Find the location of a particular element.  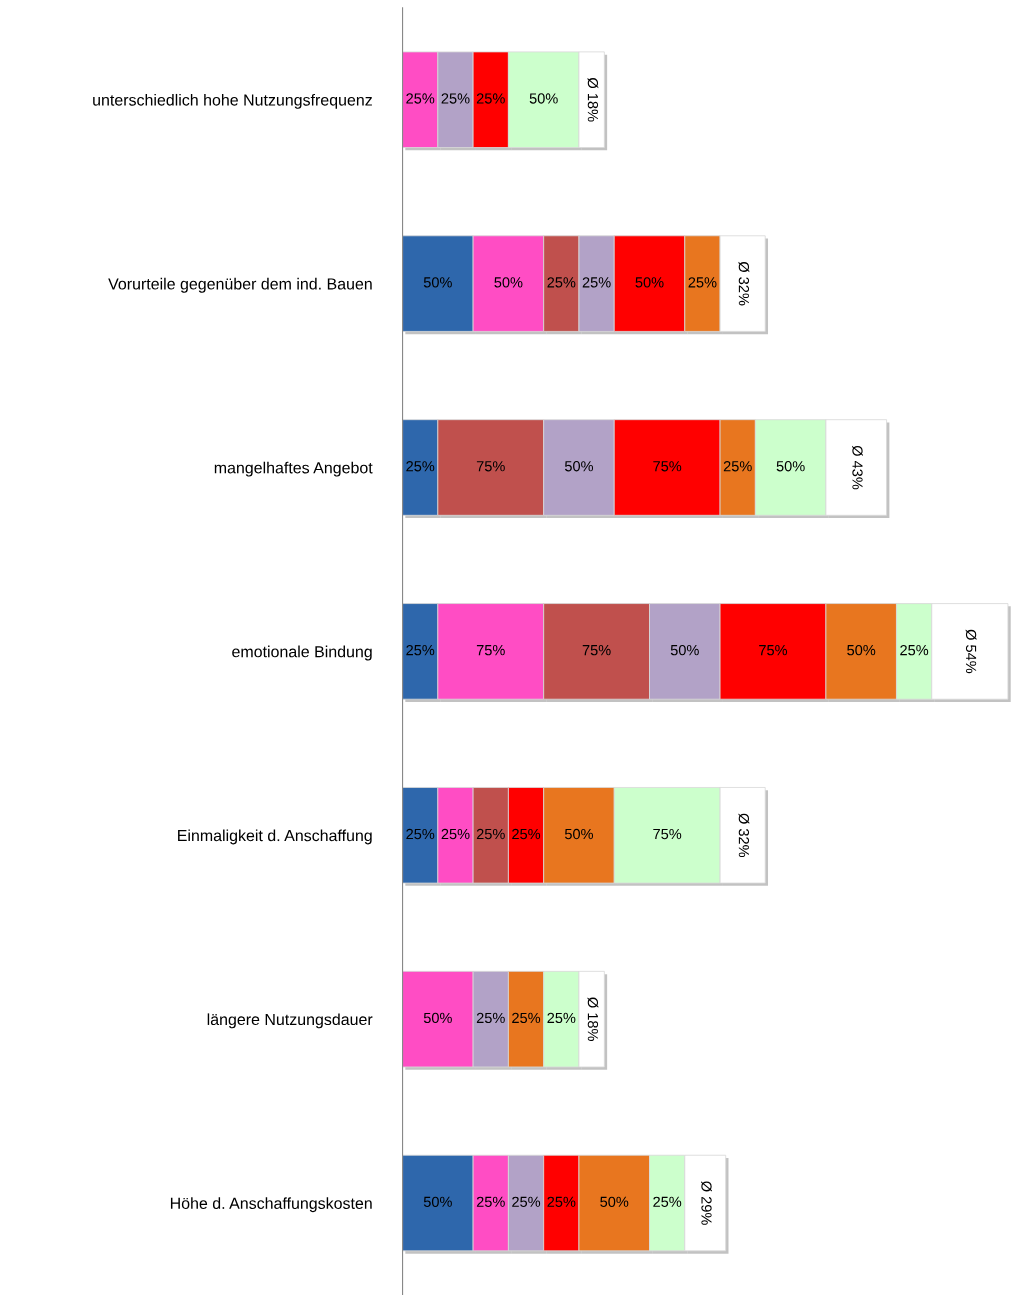

y-tick-label: unterschiedlich hohe Nutzungsfrequenz is located at coordinates (232, 101).